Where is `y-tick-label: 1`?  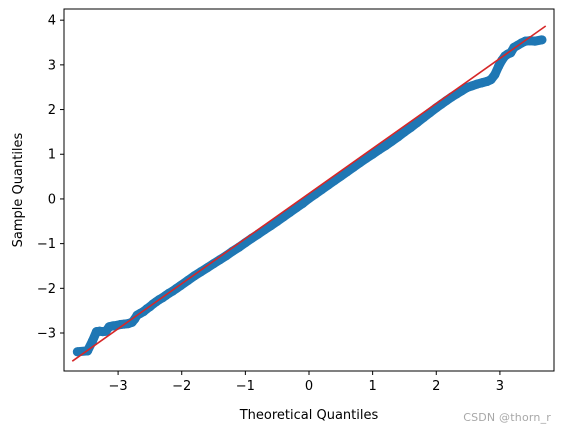
y-tick-label: 1 is located at coordinates (52, 155).